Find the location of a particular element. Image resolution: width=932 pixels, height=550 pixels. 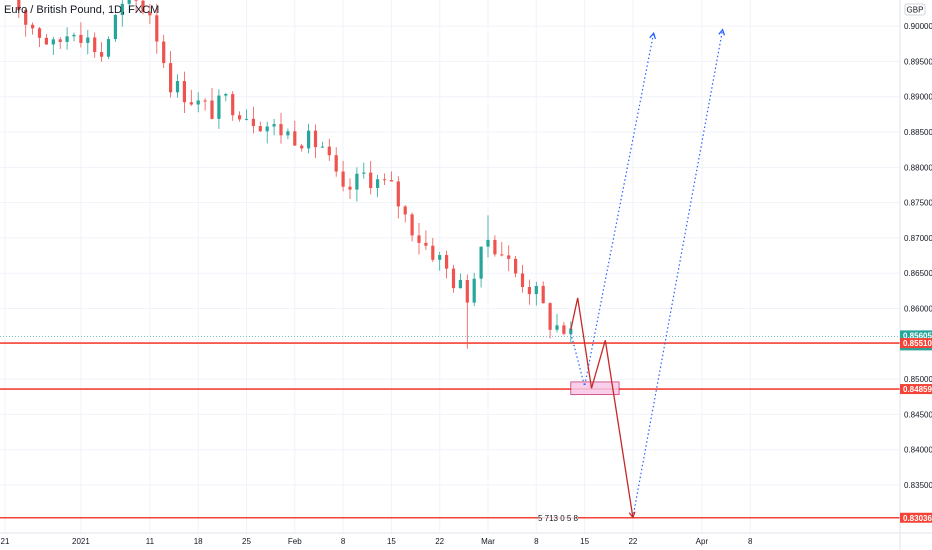

price-tick-label: 0.87000 is located at coordinates (918, 238).